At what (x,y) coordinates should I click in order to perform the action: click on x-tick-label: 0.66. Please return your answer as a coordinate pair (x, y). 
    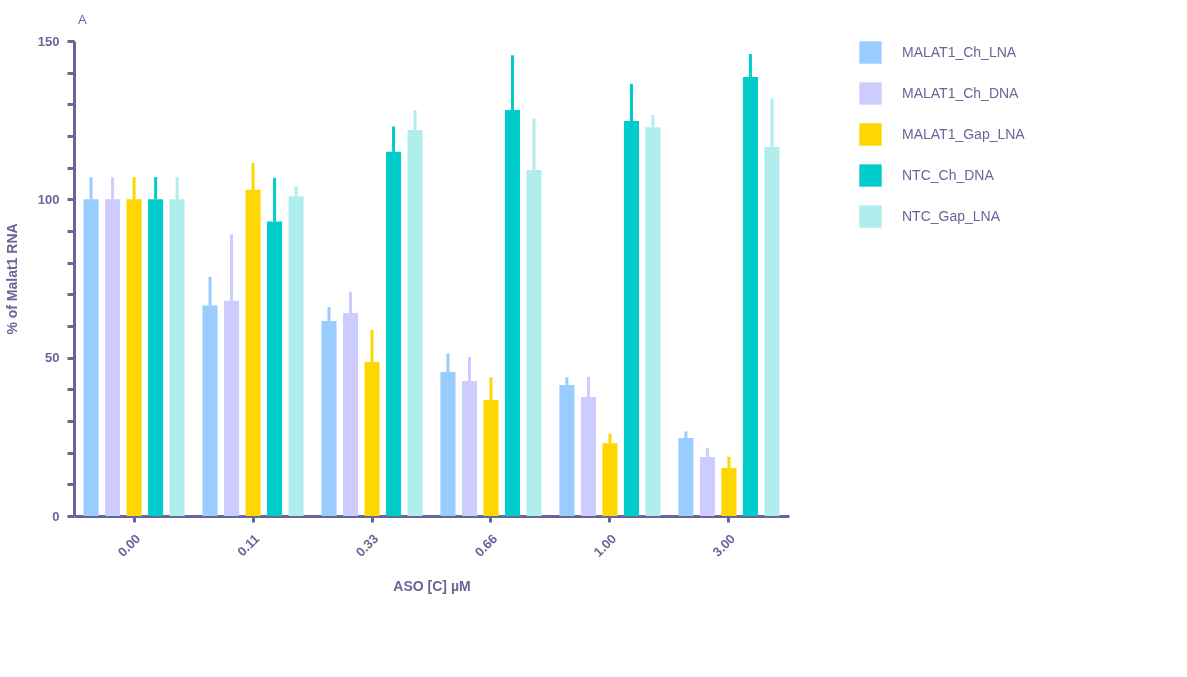
    Looking at the image, I should click on (486, 545).